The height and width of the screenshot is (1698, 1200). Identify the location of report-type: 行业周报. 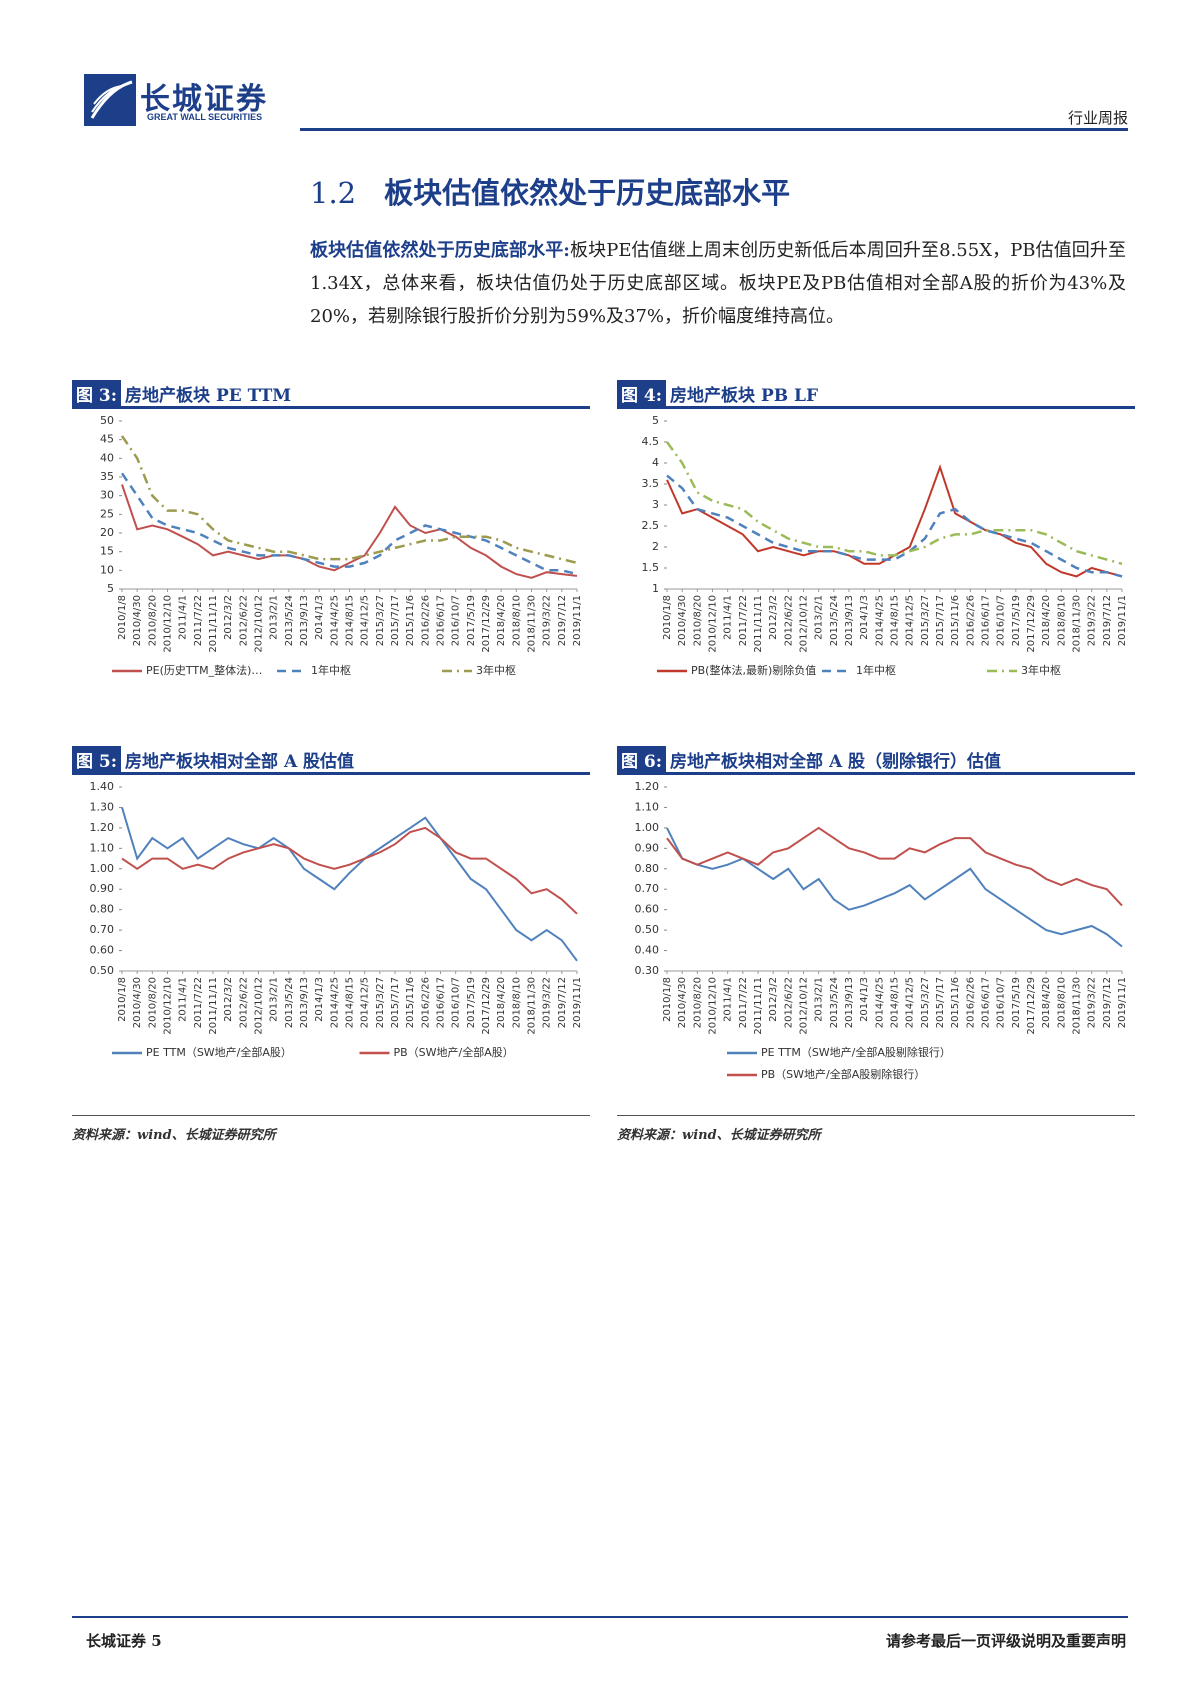
(1097, 118).